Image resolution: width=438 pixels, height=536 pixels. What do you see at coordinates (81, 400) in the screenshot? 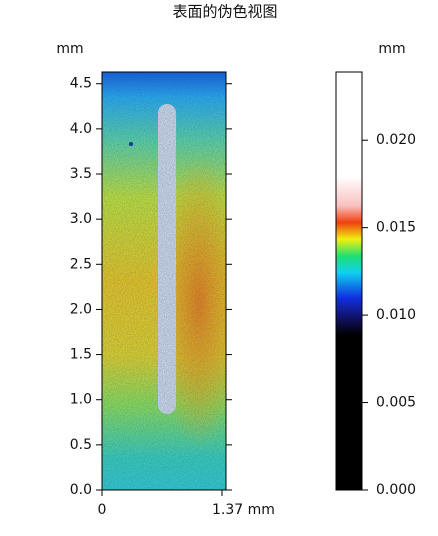
I see `y-tick-label: 1.0` at bounding box center [81, 400].